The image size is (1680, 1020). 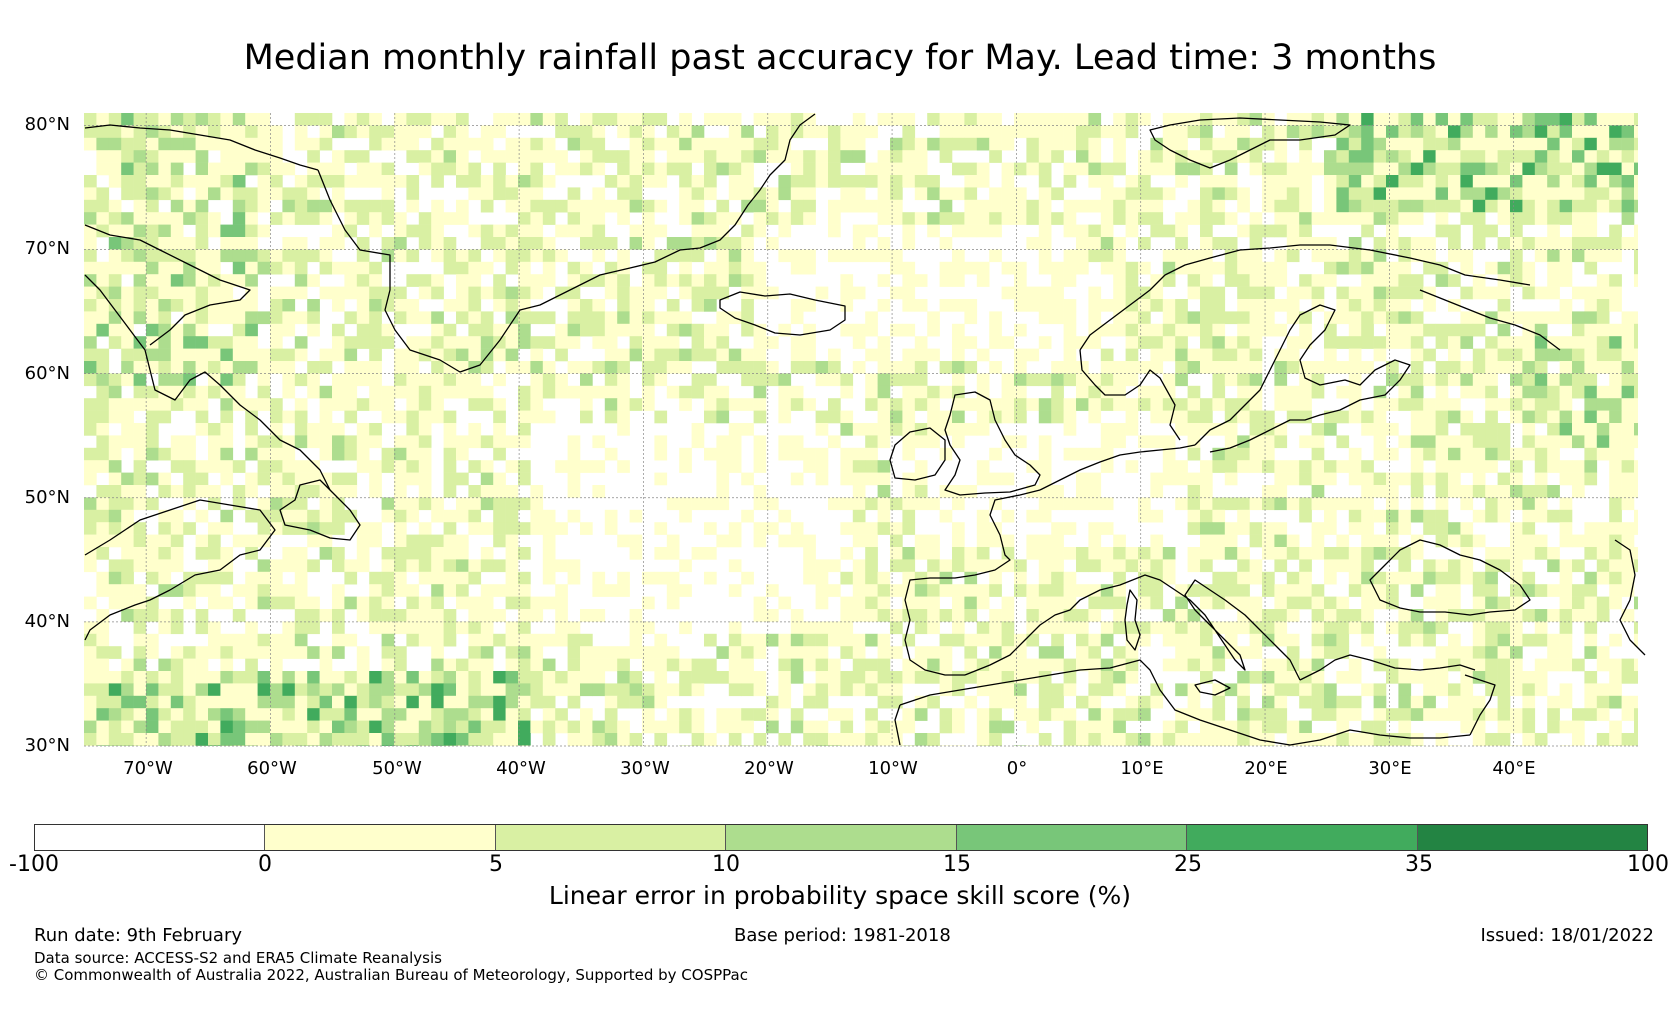 What do you see at coordinates (1185, 702) in the screenshot?
I see `coast-north-africa` at bounding box center [1185, 702].